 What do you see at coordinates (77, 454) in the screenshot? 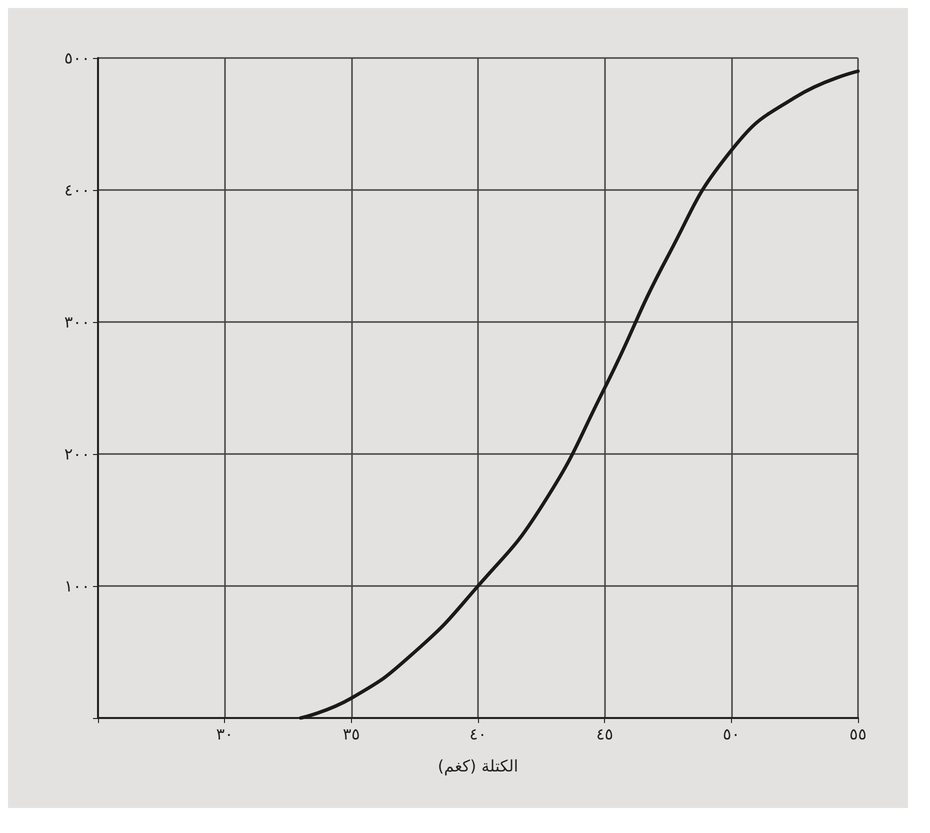
I see `y-tick-label: ٢٠٠` at bounding box center [77, 454].